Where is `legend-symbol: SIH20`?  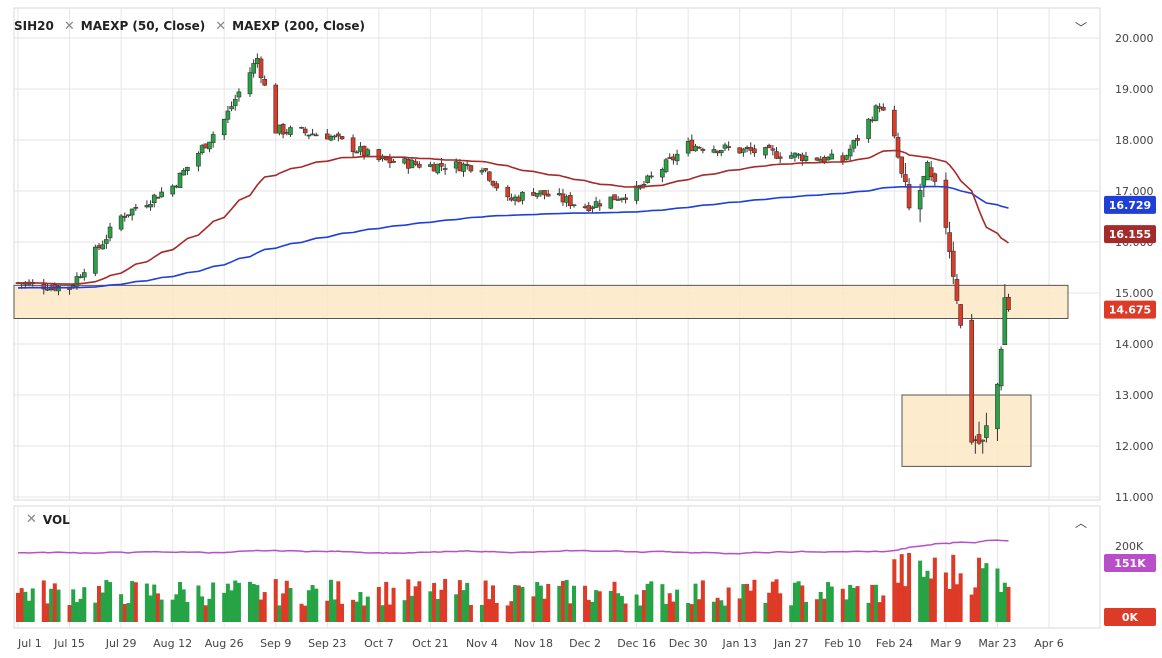 legend-symbol: SIH20 is located at coordinates (34, 26).